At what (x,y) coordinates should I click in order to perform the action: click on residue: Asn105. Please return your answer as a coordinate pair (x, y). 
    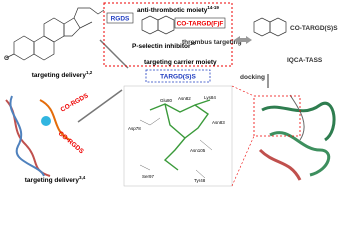
    Looking at the image, I should click on (198, 150).